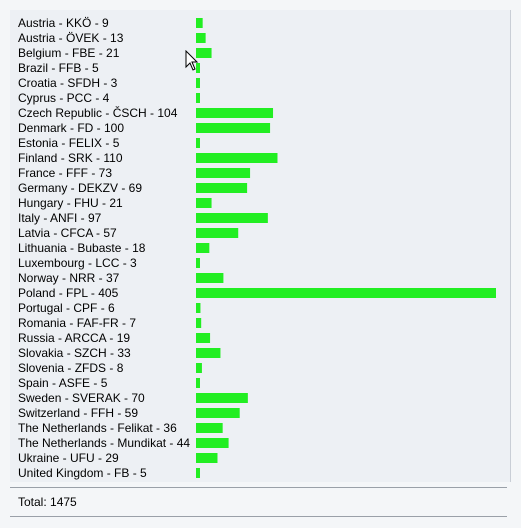 The image size is (521, 528). Describe the element at coordinates (47, 502) in the screenshot. I see `total-label: Total: 1475` at that location.